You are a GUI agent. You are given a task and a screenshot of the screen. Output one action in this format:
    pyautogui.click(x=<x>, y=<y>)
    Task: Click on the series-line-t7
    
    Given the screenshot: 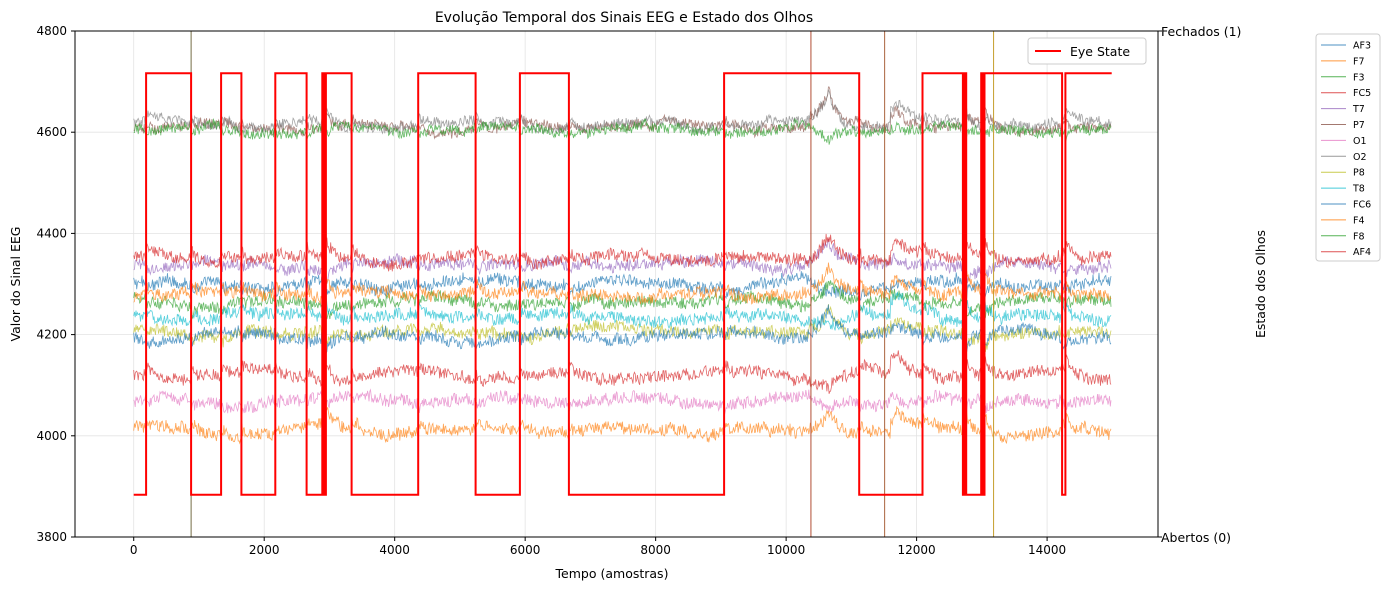 What is the action you would take?
    pyautogui.click(x=622, y=261)
    